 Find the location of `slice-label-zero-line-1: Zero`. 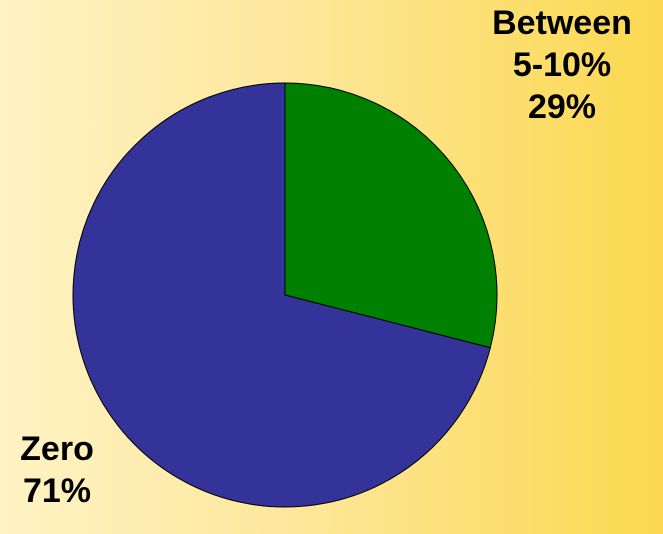

slice-label-zero-line-1: Zero is located at coordinates (57, 449).